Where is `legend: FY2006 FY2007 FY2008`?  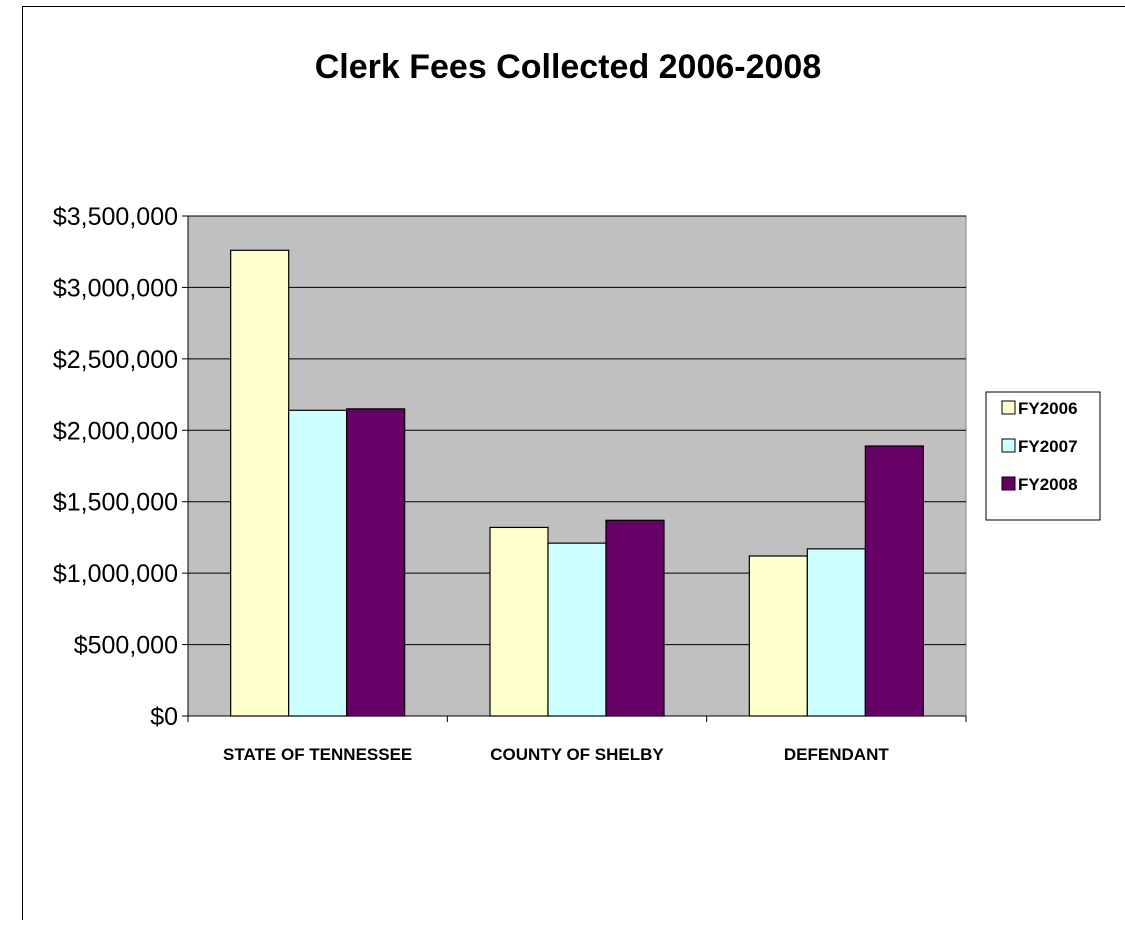
legend: FY2006 FY2007 FY2008 is located at coordinates (1043, 456).